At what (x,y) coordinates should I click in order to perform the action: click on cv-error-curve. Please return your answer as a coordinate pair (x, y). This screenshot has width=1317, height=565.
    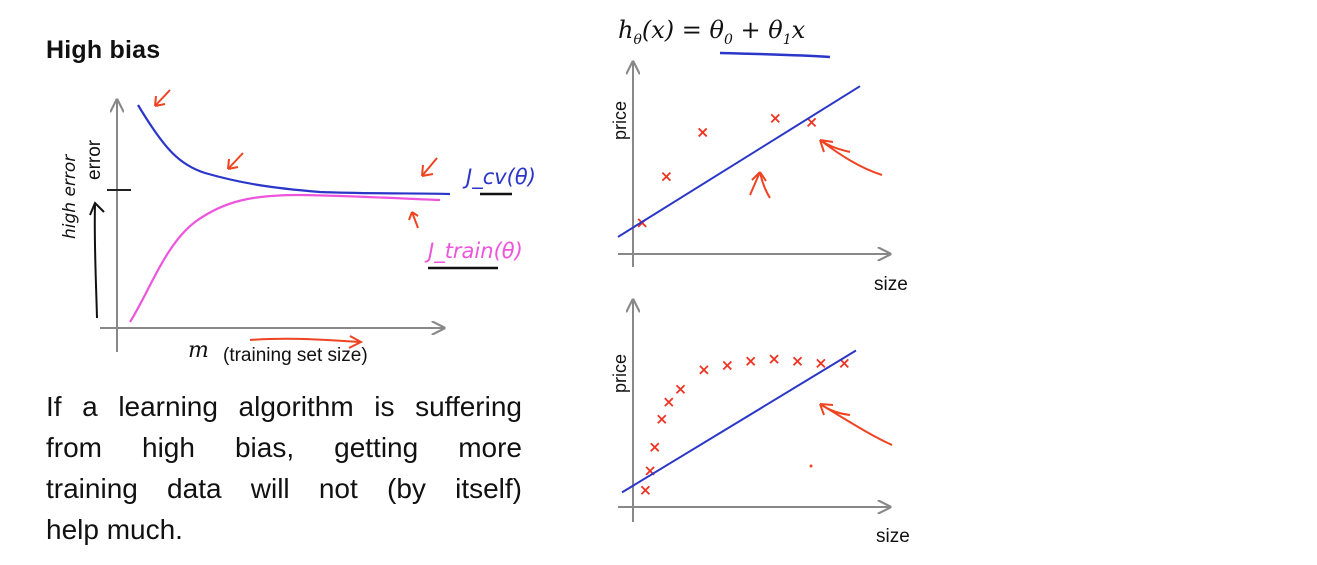
    Looking at the image, I should click on (294, 150).